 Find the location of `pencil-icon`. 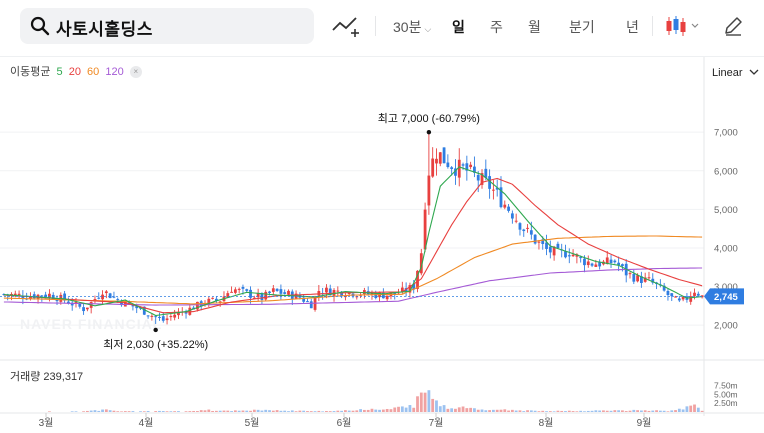

pencil-icon is located at coordinates (733, 26).